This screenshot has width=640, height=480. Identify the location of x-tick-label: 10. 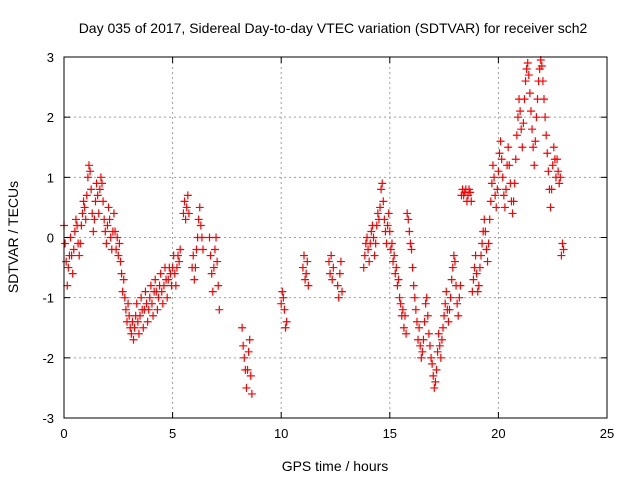
(281, 433).